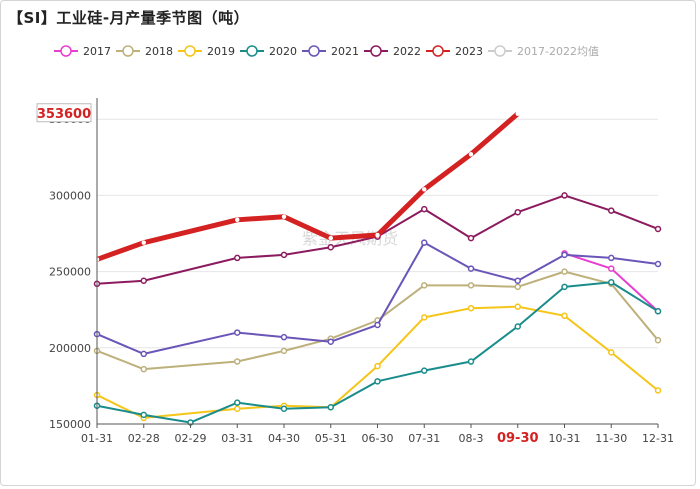 Image resolution: width=700 pixels, height=489 pixels. Describe the element at coordinates (658, 438) in the screenshot. I see `x-tick-label: 12-31` at that location.